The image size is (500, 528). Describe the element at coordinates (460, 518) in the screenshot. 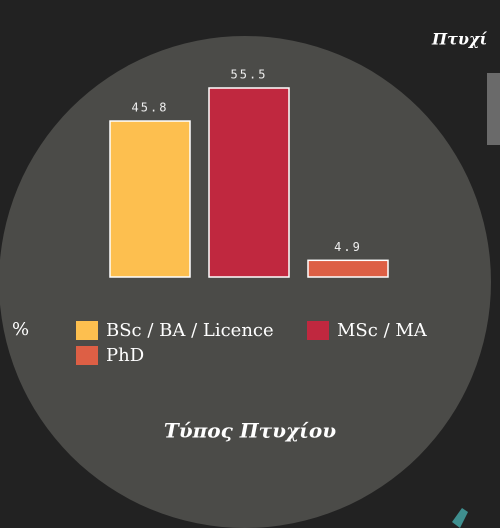

I see `decor-shape` at that location.